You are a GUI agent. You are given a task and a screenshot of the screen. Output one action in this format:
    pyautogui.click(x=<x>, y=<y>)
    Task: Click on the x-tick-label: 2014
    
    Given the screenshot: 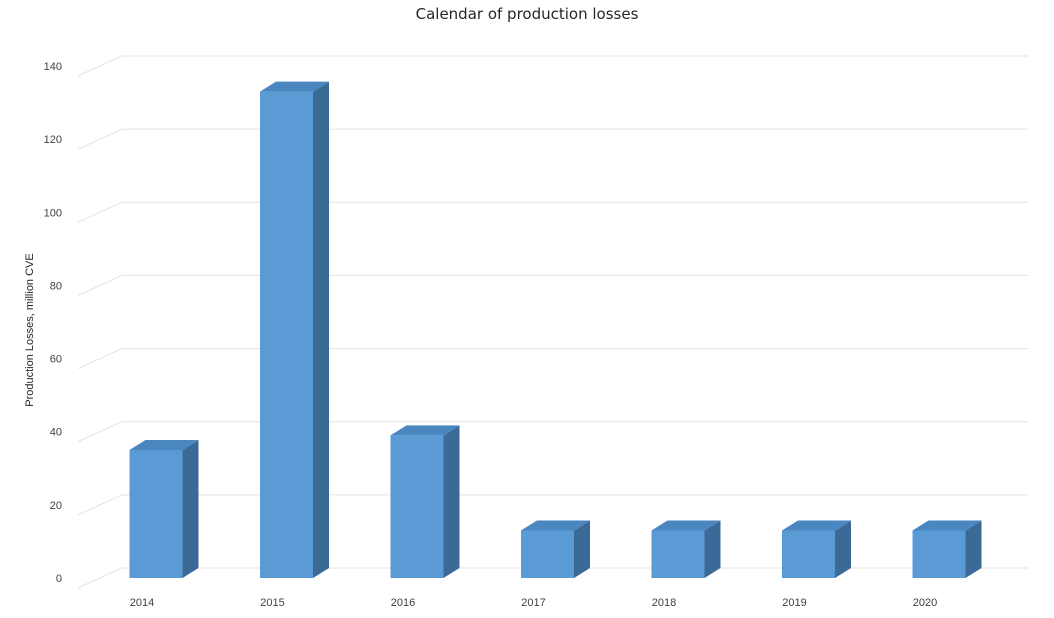 What is the action you would take?
    pyautogui.click(x=142, y=603)
    